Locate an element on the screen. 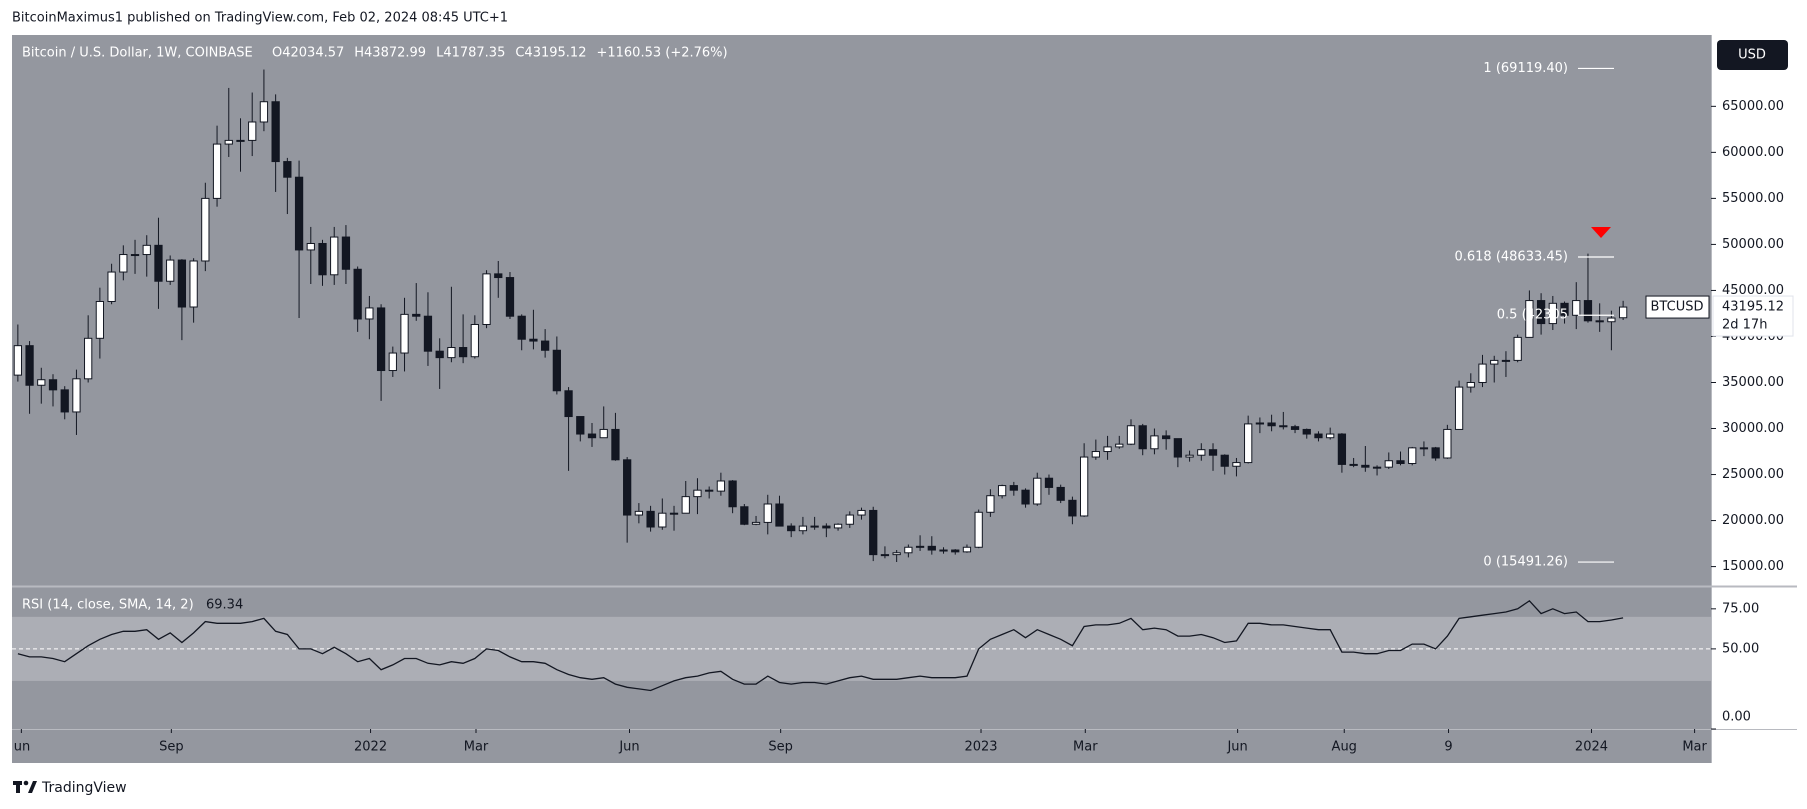 The width and height of the screenshot is (1807, 809). x-tick-label: Aug is located at coordinates (1344, 747).